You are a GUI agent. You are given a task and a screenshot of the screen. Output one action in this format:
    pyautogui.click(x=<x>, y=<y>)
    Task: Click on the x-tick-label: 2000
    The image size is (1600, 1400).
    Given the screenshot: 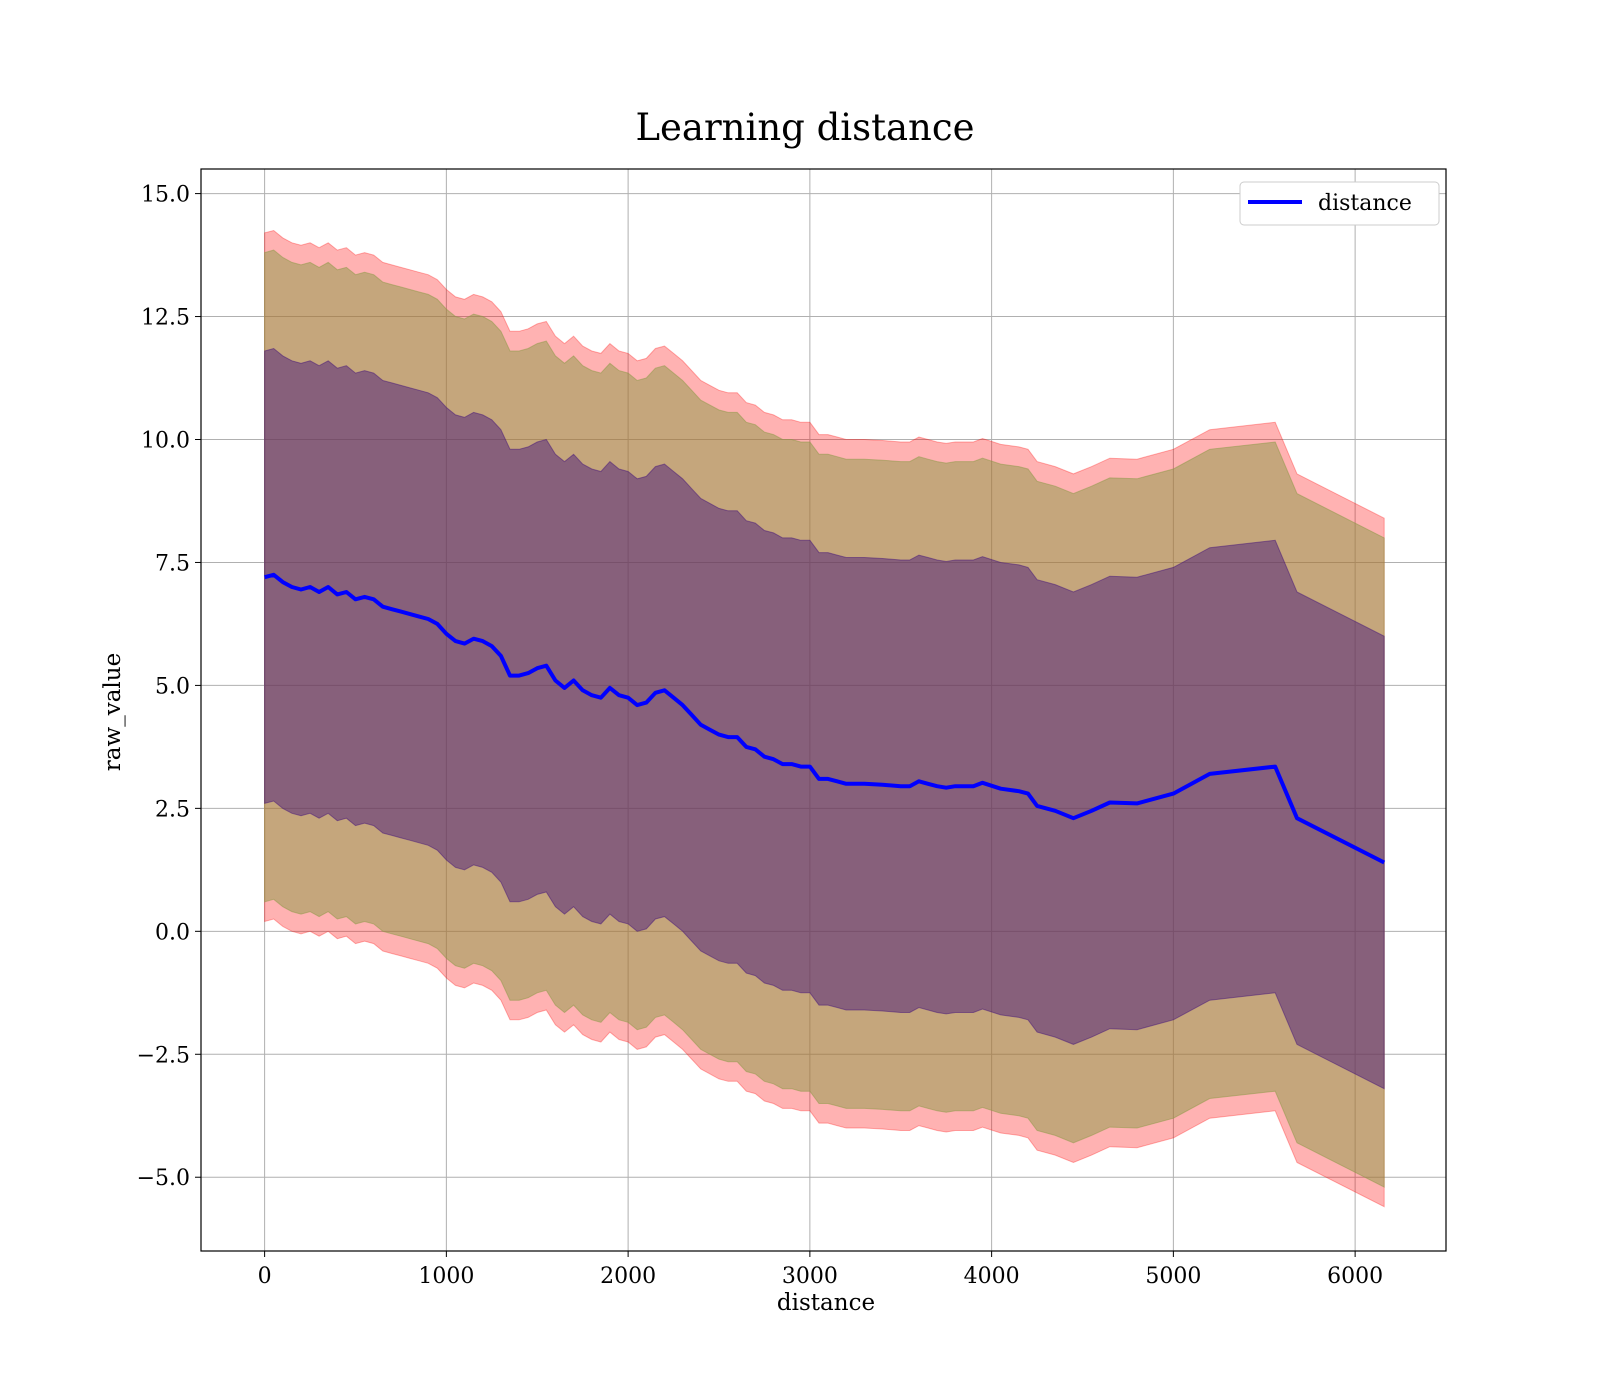 What is the action you would take?
    pyautogui.click(x=628, y=1276)
    